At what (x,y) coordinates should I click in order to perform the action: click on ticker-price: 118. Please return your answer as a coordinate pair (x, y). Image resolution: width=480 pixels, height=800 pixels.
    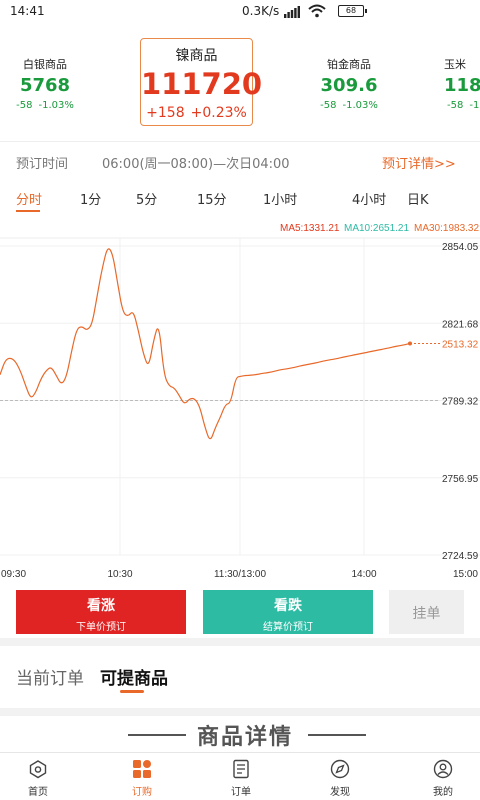
    Looking at the image, I should click on (462, 85).